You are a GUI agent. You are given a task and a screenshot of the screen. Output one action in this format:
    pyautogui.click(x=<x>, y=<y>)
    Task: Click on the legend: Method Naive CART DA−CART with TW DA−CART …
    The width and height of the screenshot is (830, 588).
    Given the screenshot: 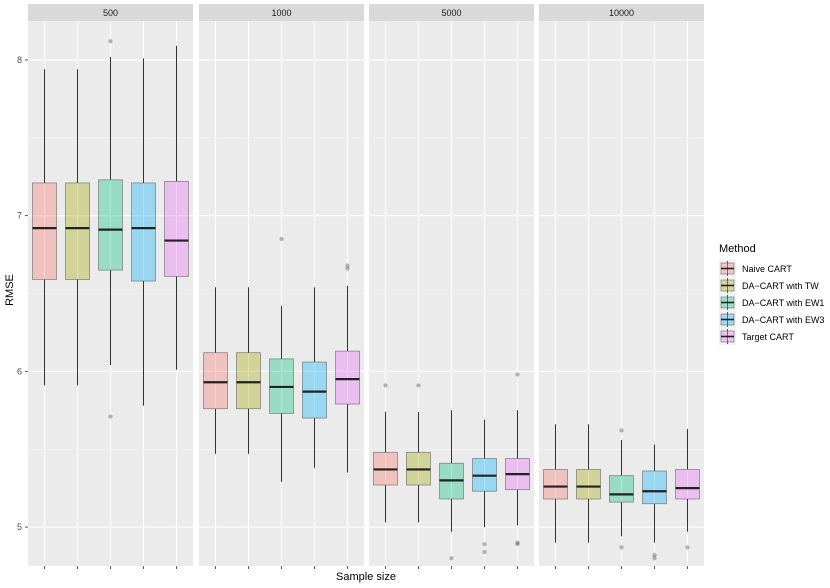 What is the action you would take?
    pyautogui.click(x=771, y=294)
    